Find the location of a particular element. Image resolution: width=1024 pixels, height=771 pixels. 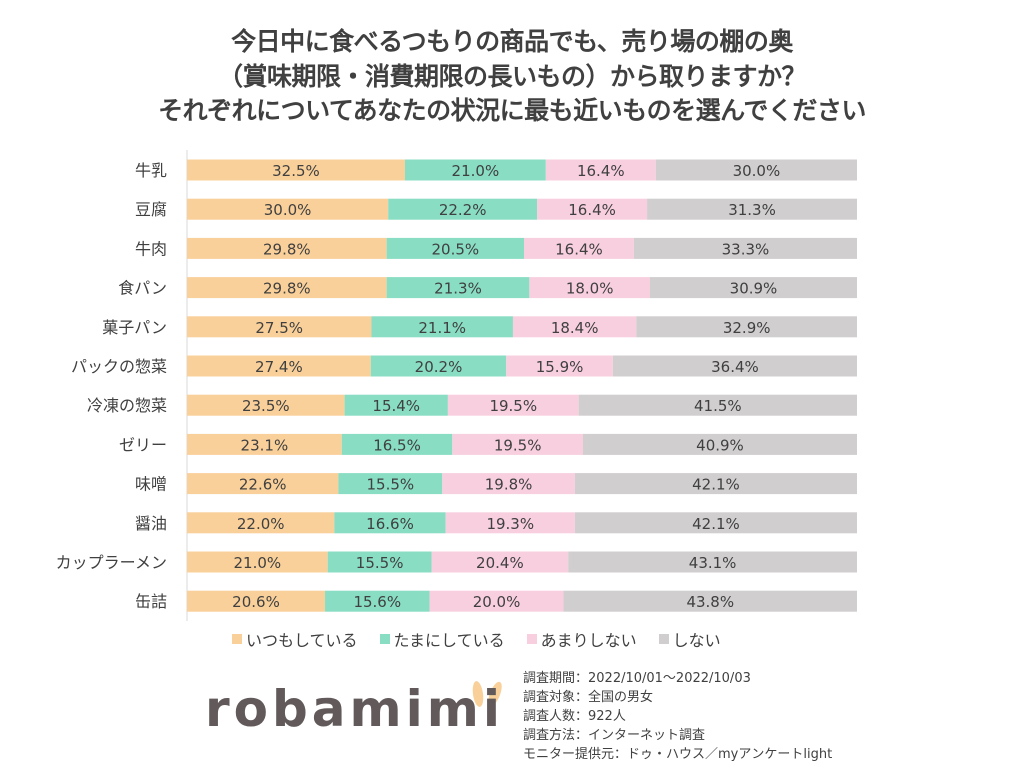

survey-target: 調査対象：全国の男女 is located at coordinates (588, 697).